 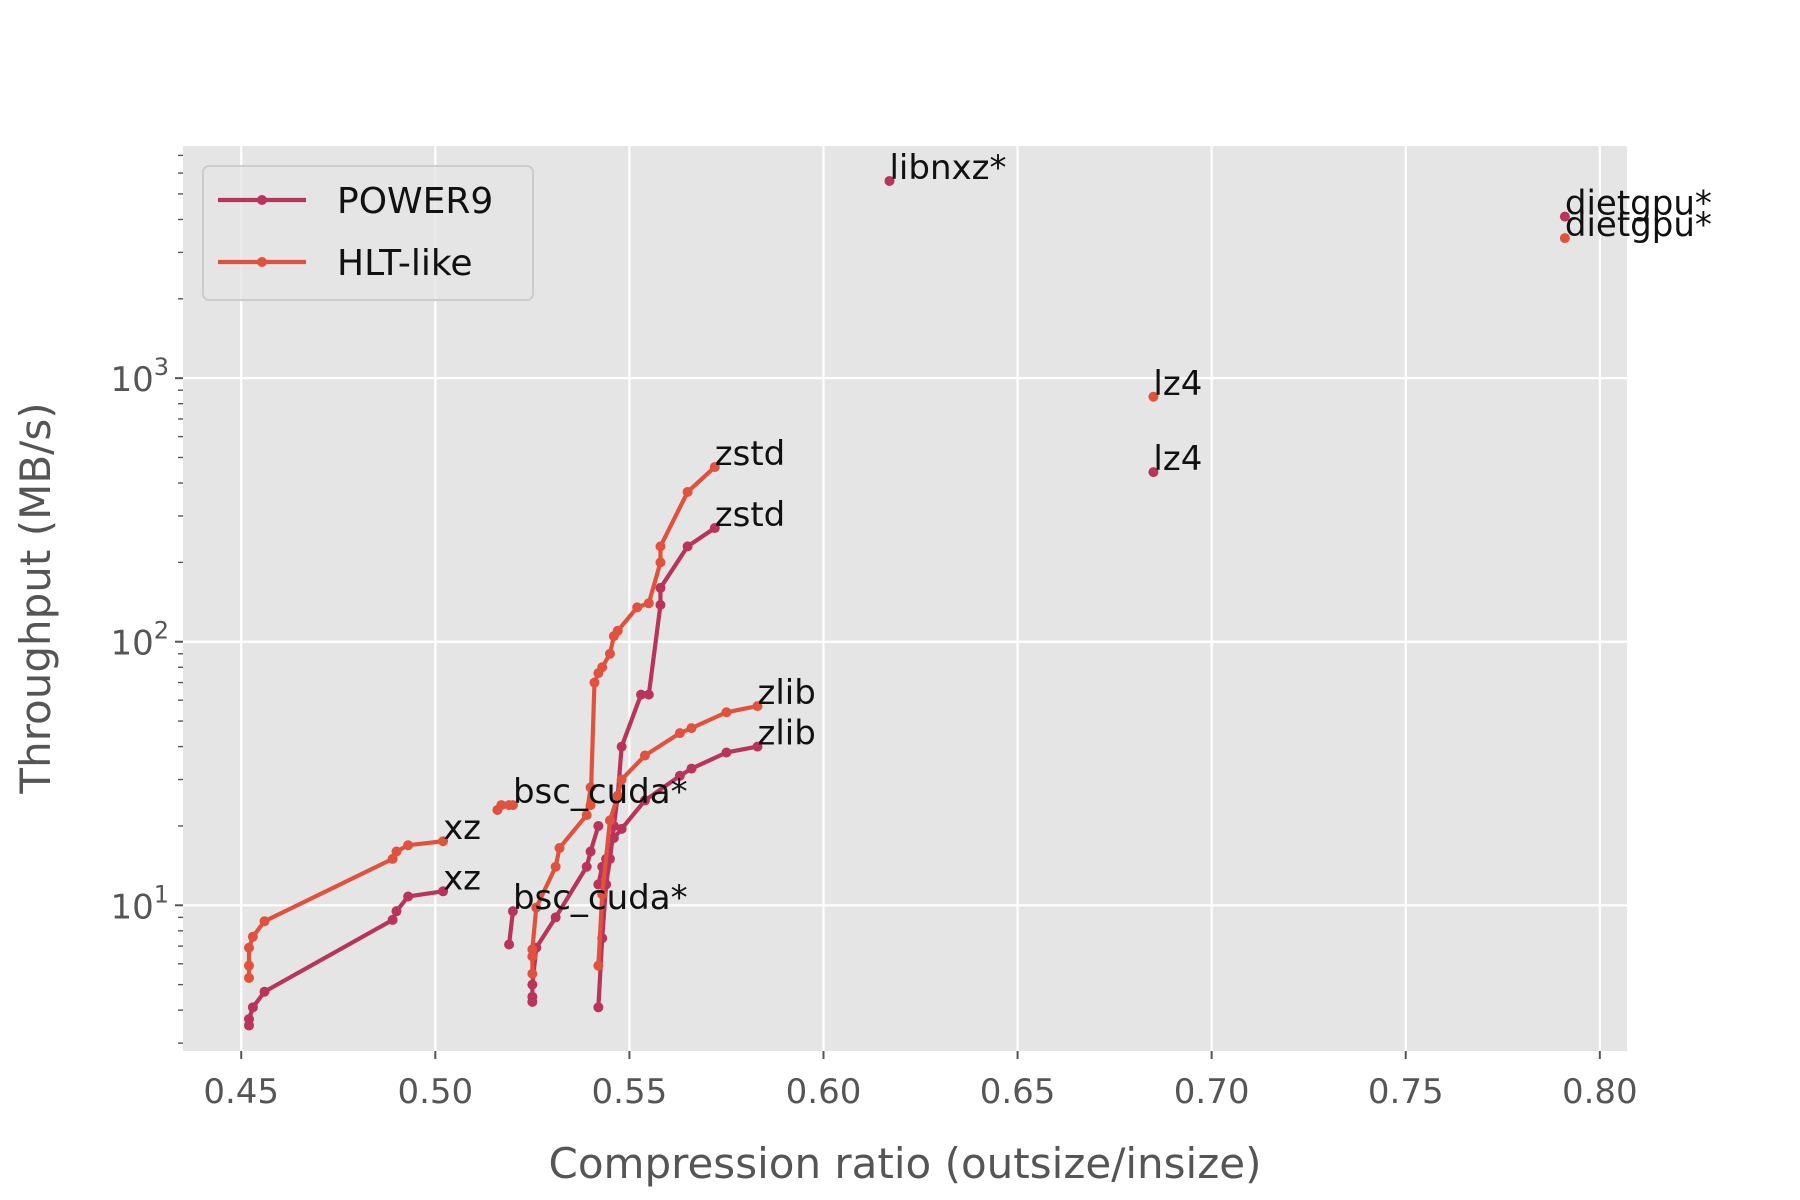 What do you see at coordinates (630, 1092) in the screenshot?
I see `x-tick-label: 0.55` at bounding box center [630, 1092].